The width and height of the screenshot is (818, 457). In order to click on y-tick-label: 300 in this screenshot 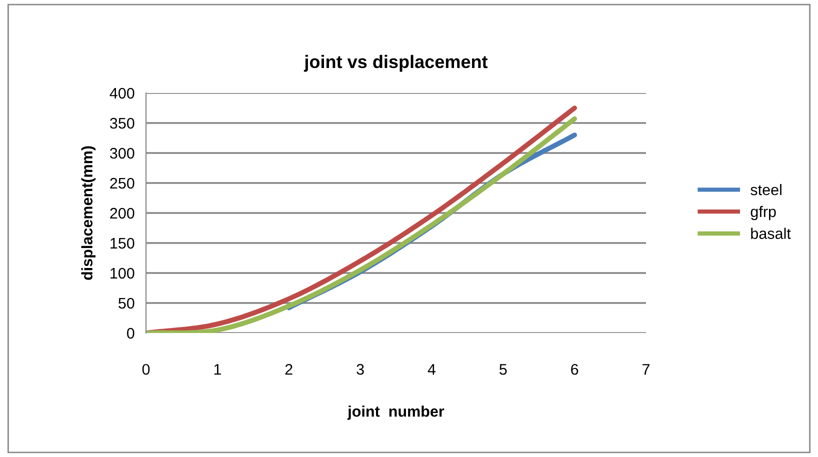, I will do `click(122, 153)`.